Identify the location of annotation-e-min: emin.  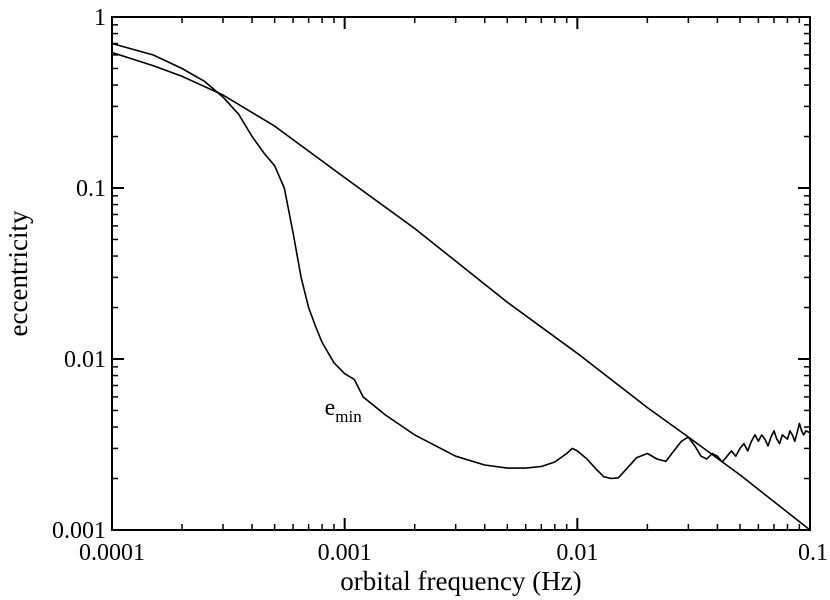
(344, 410).